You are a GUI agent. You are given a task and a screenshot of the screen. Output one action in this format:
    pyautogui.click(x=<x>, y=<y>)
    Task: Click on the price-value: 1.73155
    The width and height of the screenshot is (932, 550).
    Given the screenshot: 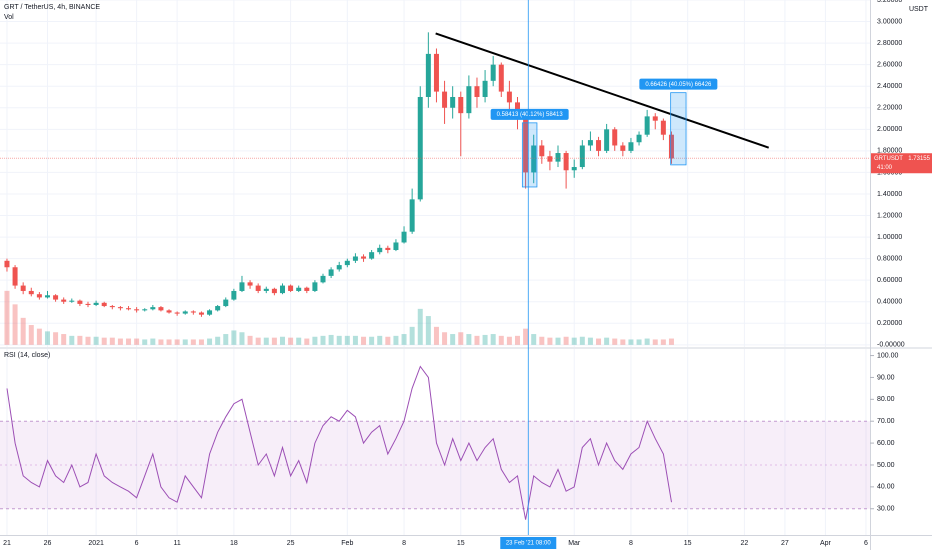 What is the action you would take?
    pyautogui.click(x=919, y=159)
    